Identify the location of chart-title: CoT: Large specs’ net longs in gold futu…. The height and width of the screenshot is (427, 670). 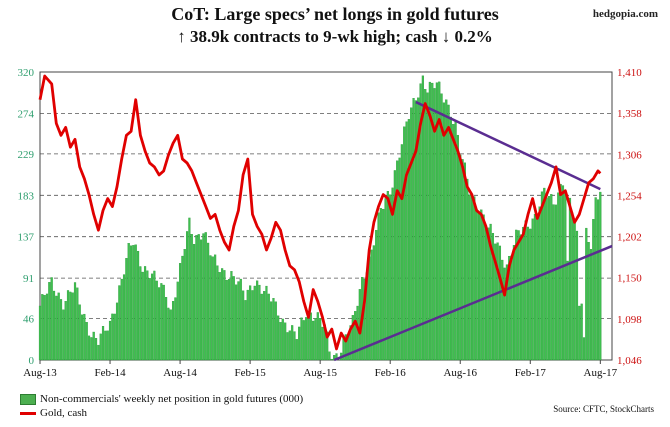
(335, 14).